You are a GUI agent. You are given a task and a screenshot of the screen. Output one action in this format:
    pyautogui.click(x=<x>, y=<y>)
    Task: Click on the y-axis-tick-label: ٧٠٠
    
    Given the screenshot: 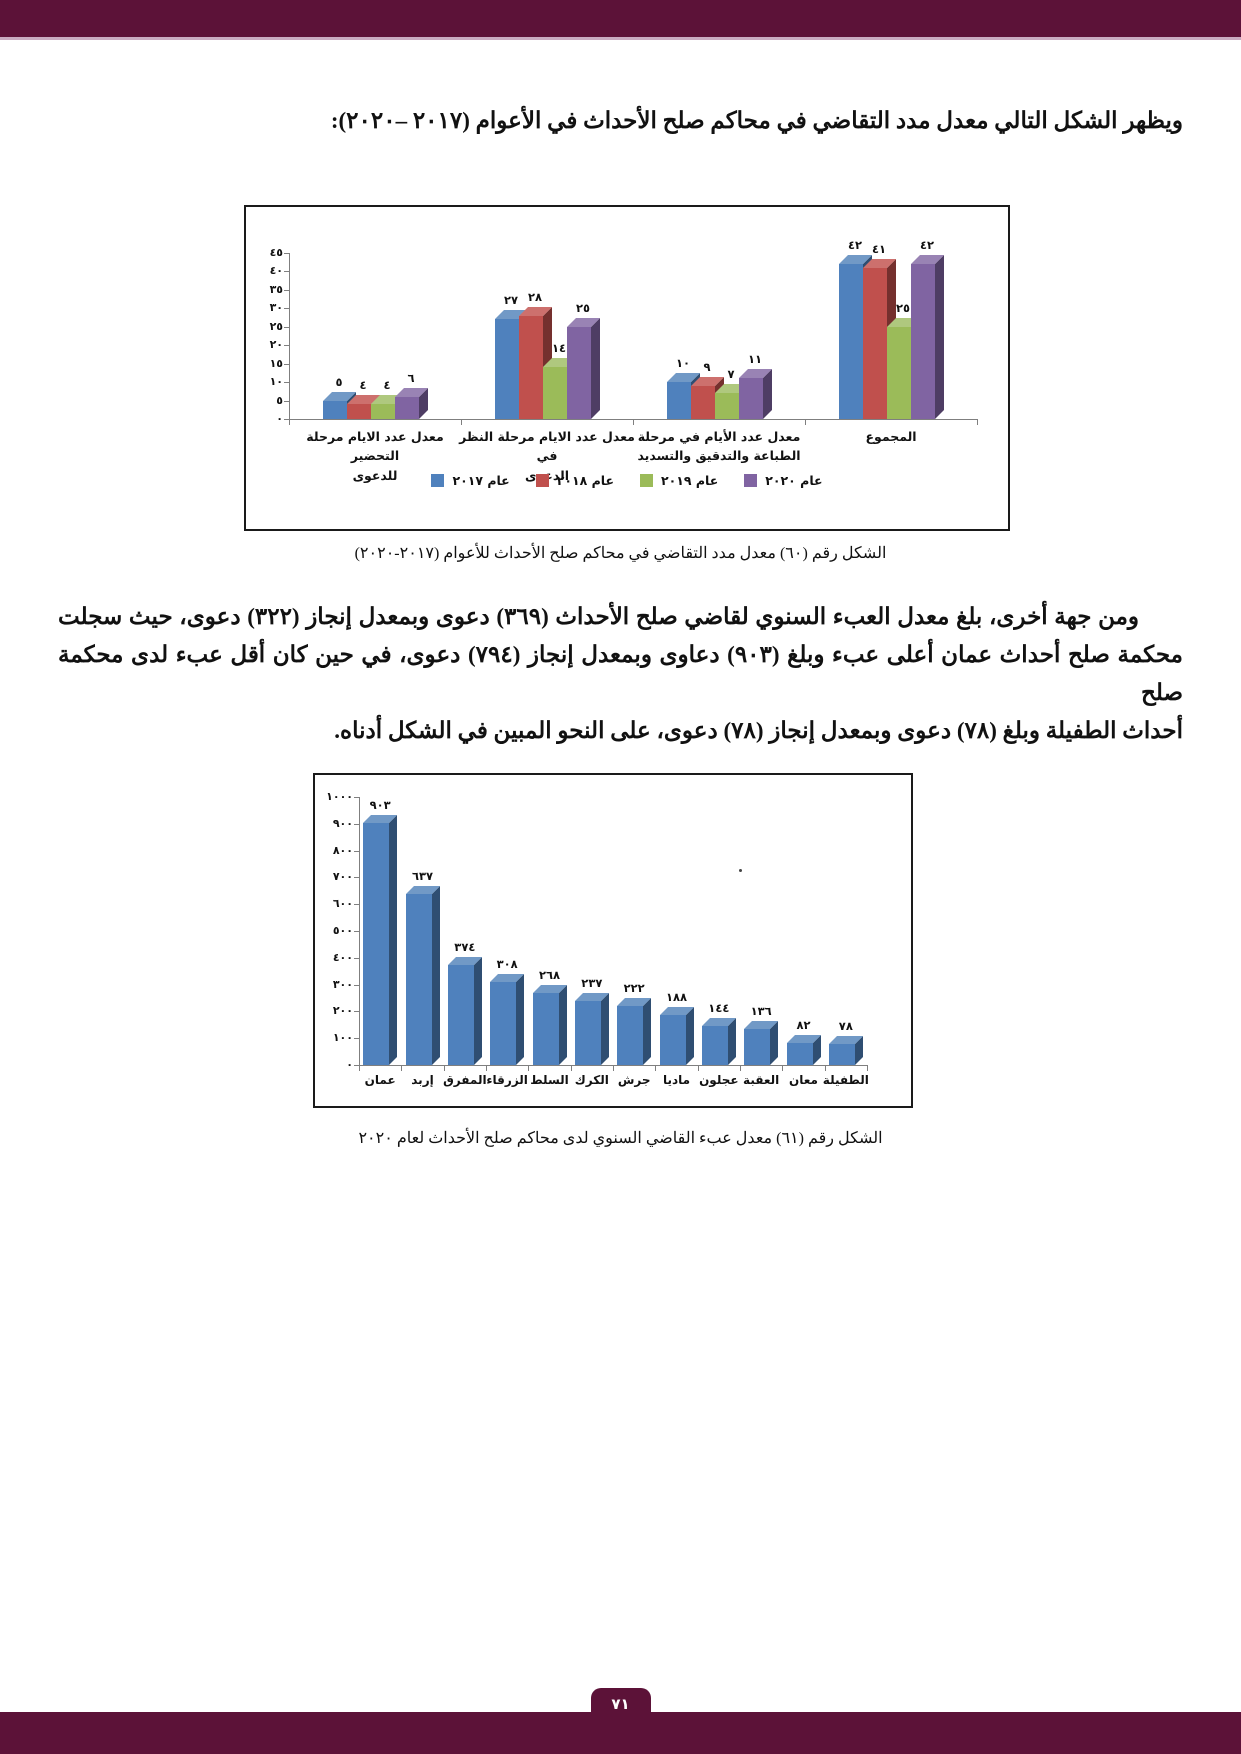 What is the action you would take?
    pyautogui.click(x=342, y=877)
    